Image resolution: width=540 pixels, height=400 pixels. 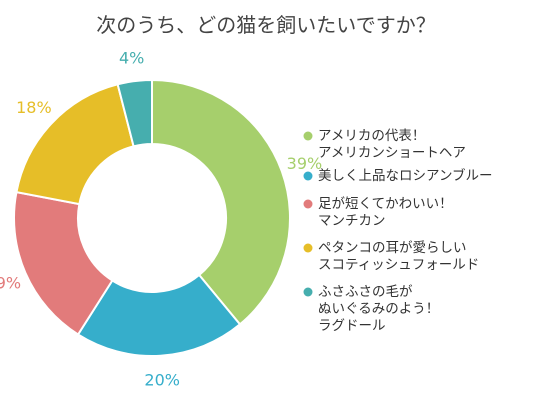 What do you see at coordinates (131, 57) in the screenshot?
I see `slice-percent-label: 4%` at bounding box center [131, 57].